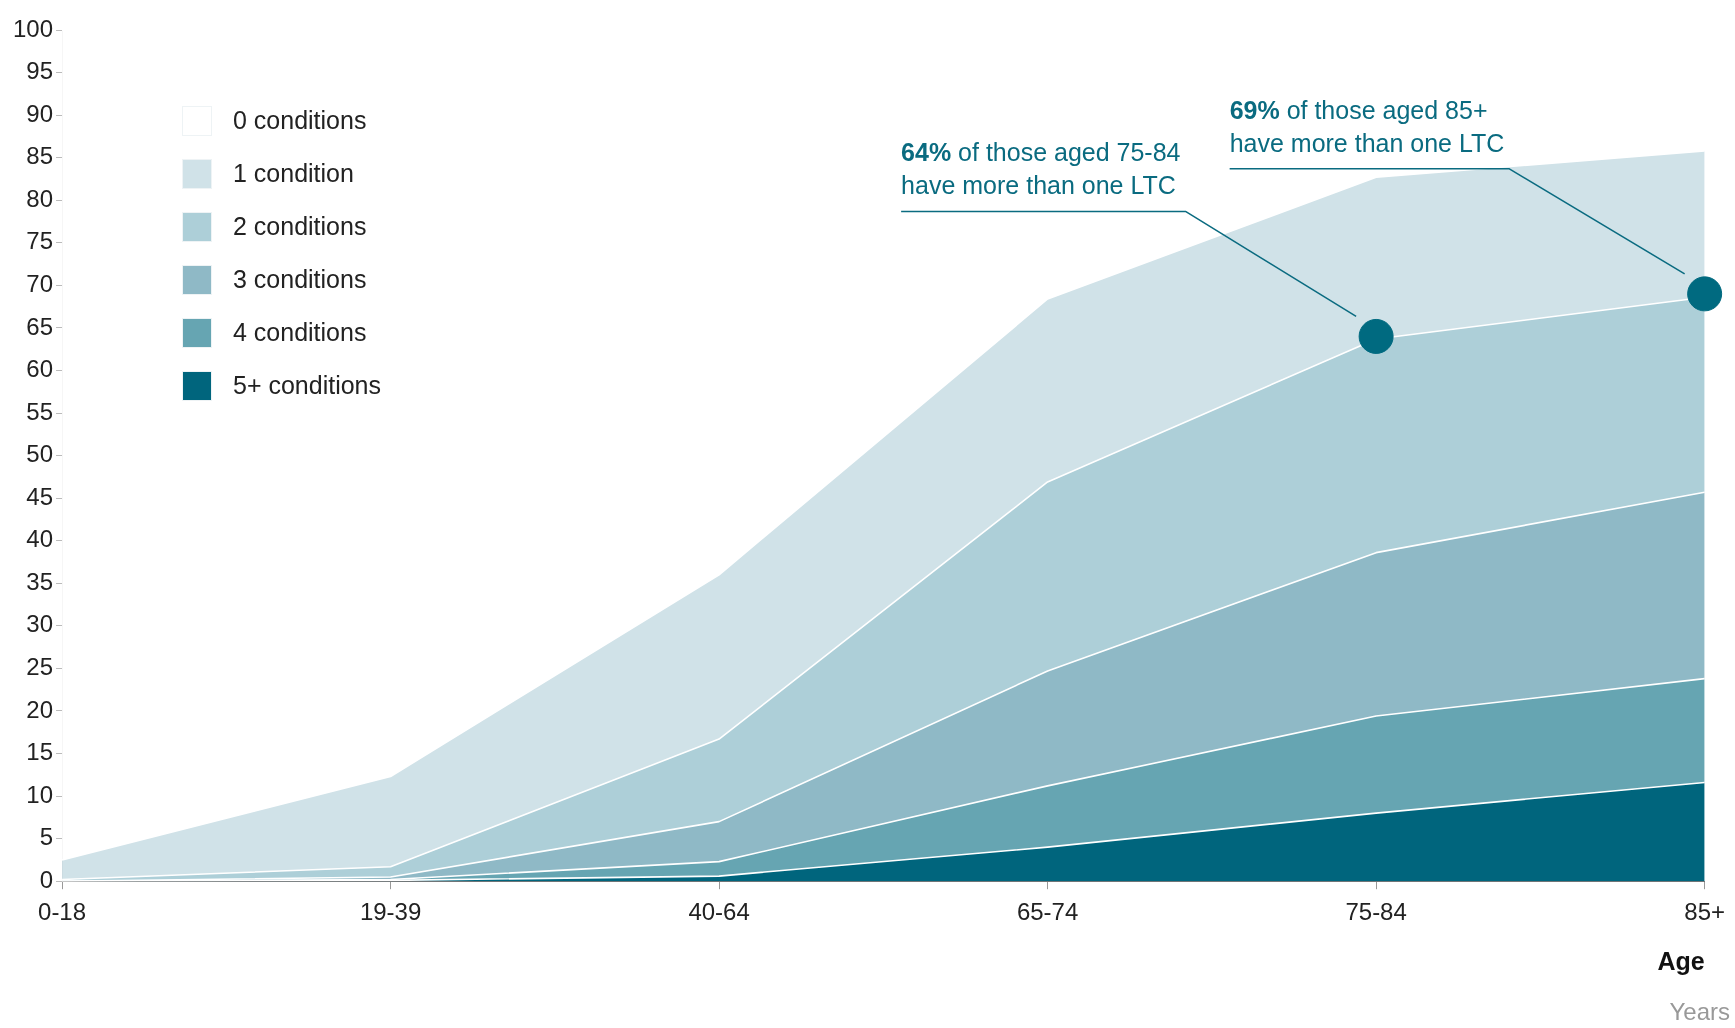  I want to click on legend-label: 4 conditions, so click(300, 332).